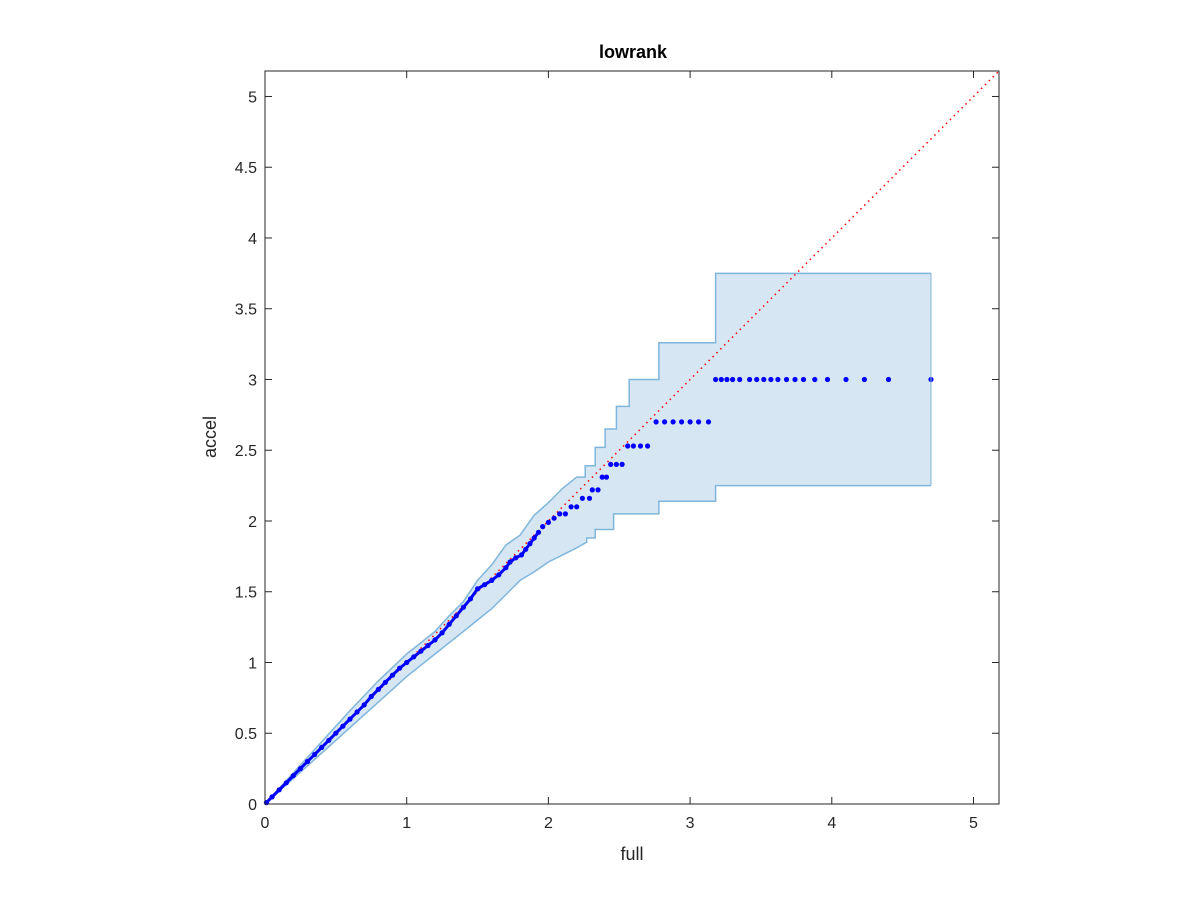 The image size is (1200, 900). What do you see at coordinates (246, 734) in the screenshot?
I see `y-tick-label: 0.5` at bounding box center [246, 734].